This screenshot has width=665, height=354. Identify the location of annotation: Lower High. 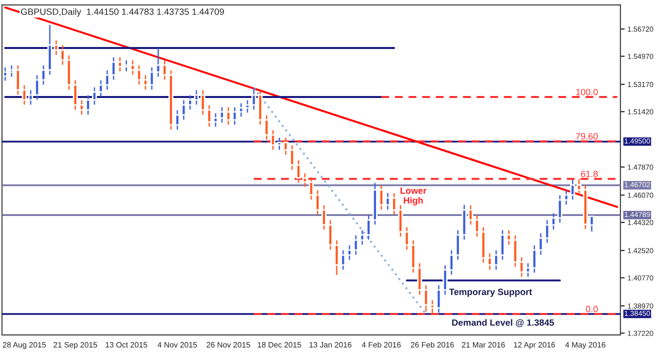
(413, 197).